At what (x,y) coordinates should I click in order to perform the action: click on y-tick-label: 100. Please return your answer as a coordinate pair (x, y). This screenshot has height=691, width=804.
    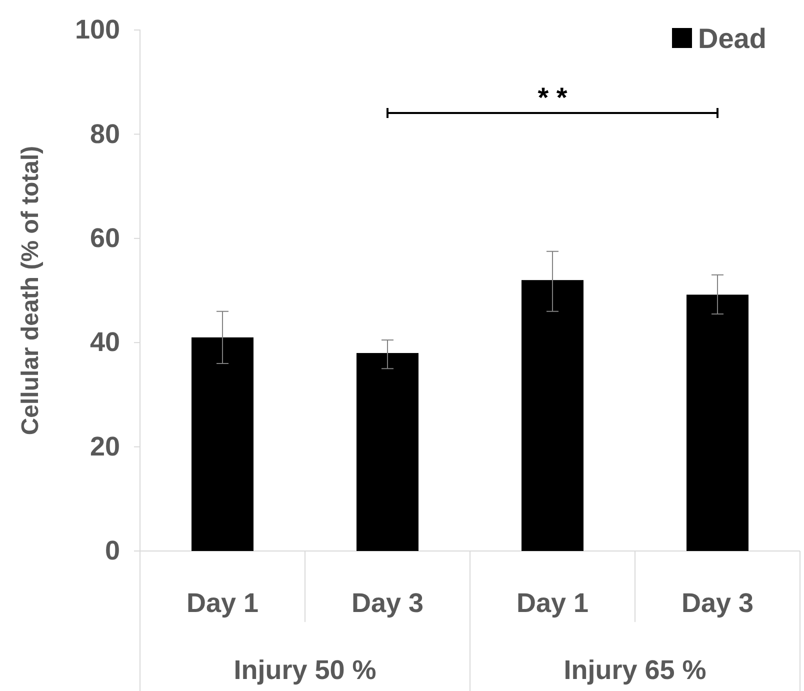
    Looking at the image, I should click on (97, 29).